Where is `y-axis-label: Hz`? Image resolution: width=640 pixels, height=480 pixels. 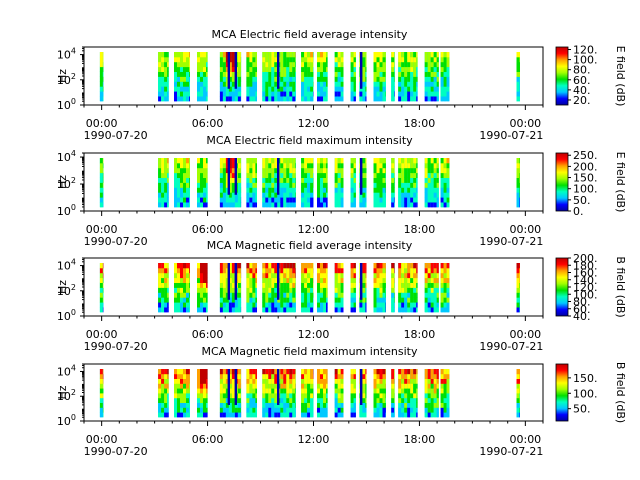
y-axis-label: Hz is located at coordinates (62, 182).